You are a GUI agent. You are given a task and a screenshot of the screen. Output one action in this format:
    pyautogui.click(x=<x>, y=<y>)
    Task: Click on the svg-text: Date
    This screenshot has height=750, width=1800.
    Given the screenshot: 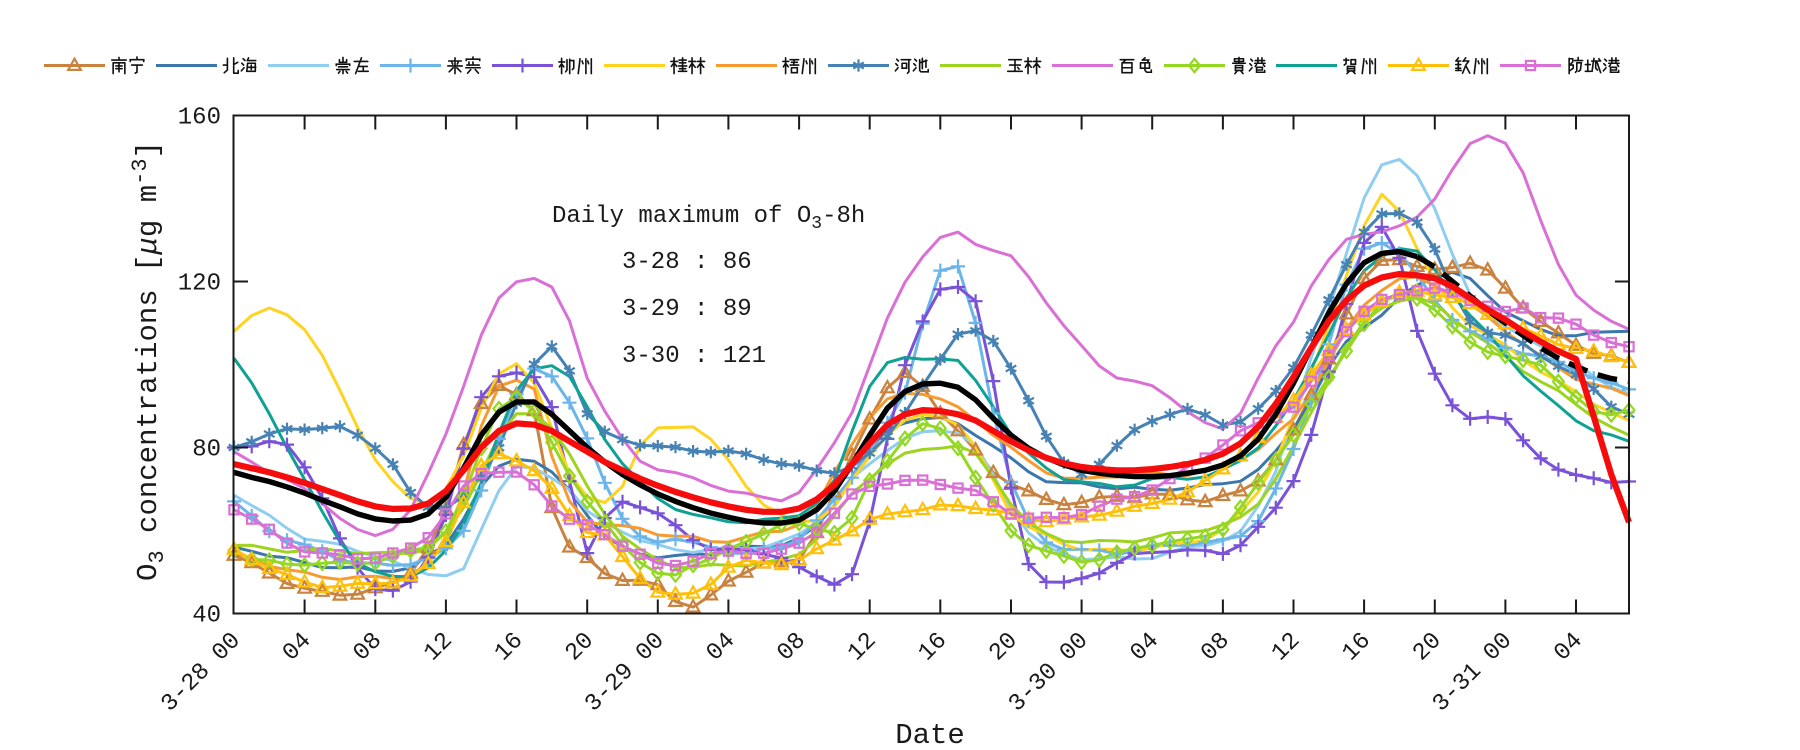 What is the action you would take?
    pyautogui.click(x=930, y=734)
    